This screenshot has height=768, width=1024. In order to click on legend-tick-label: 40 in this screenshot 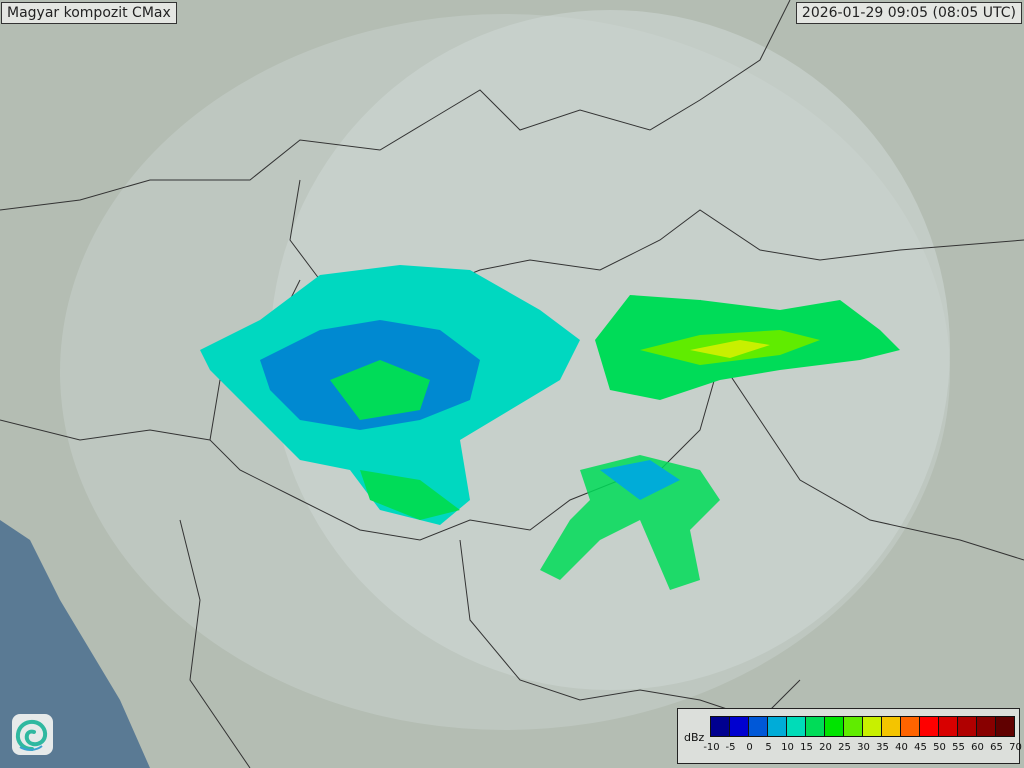, I will do `click(901, 747)`.